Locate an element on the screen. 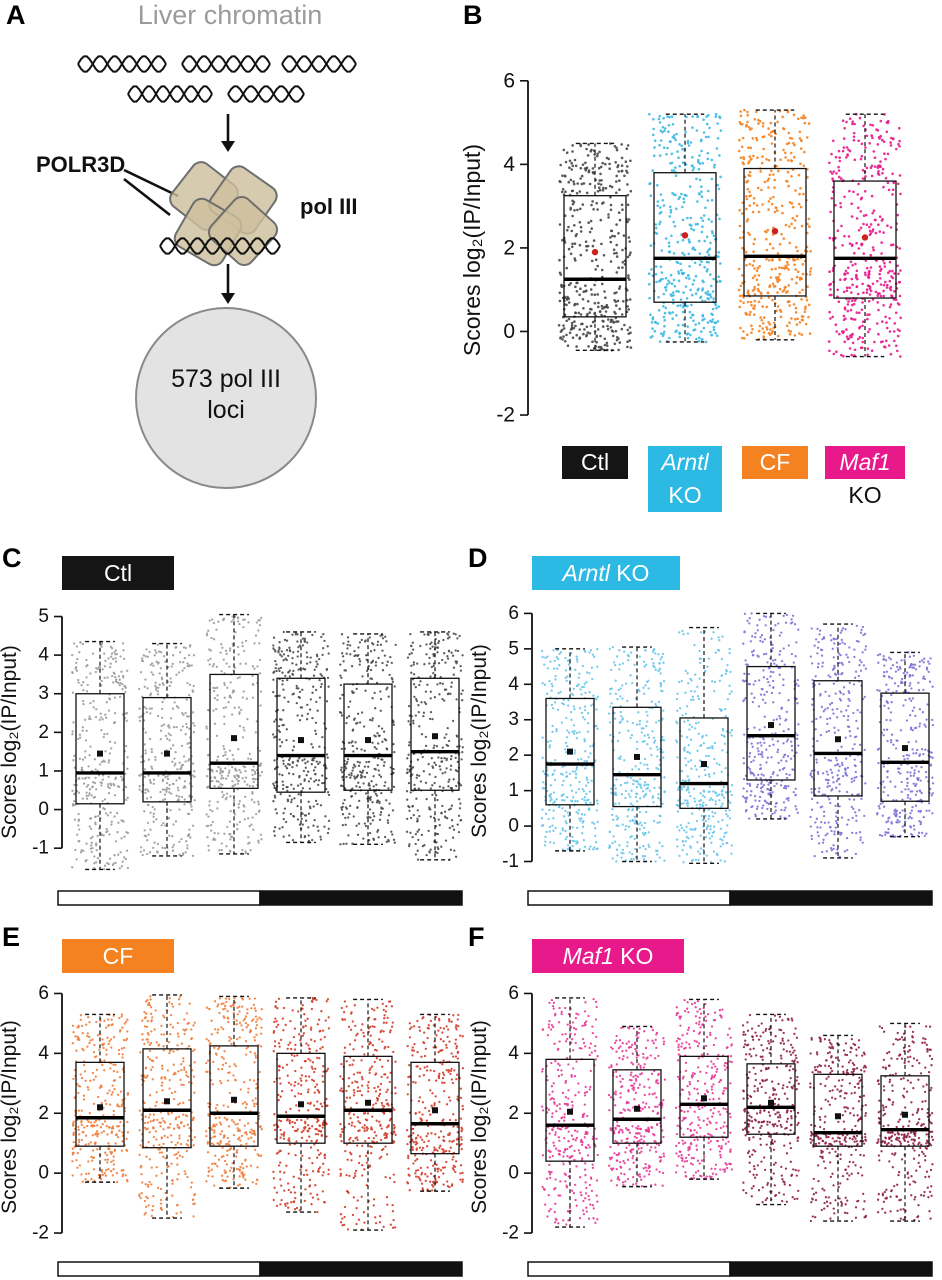 This screenshot has width=942, height=1280. panel-f-header-chip: Maf1 KO is located at coordinates (608, 956).